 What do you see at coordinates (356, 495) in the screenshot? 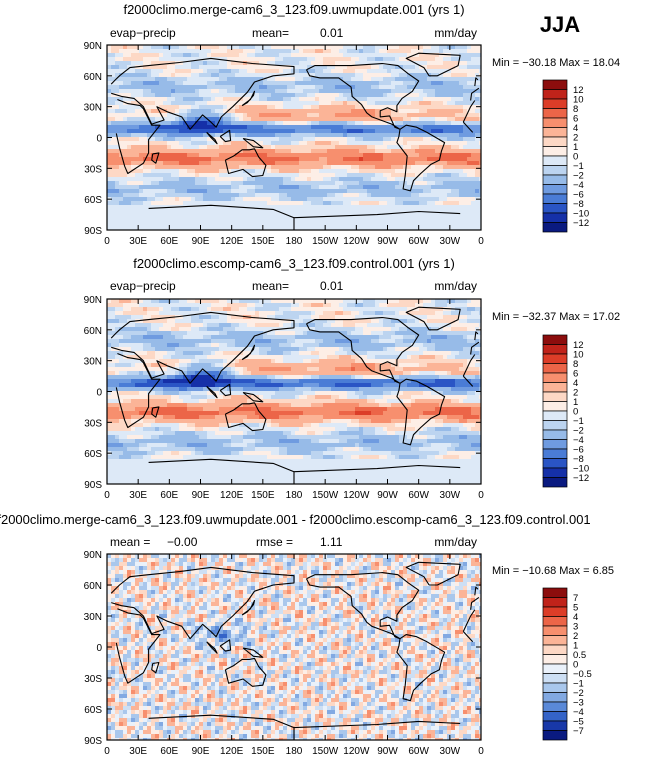
I see `lon-tick-label: 120W` at bounding box center [356, 495].